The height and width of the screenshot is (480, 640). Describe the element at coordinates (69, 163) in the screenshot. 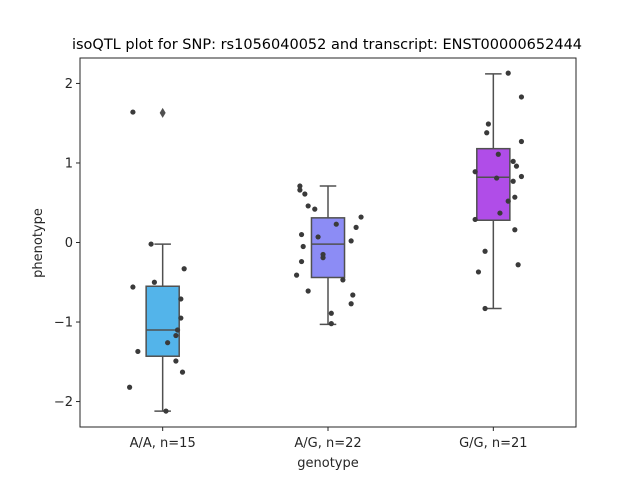

I see `y-tick-label: 1` at that location.